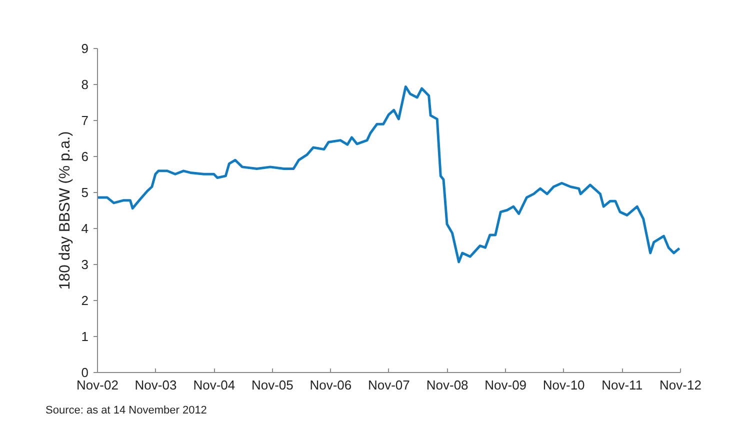 The image size is (739, 423). I want to click on y-tick-label: 8, so click(85, 84).